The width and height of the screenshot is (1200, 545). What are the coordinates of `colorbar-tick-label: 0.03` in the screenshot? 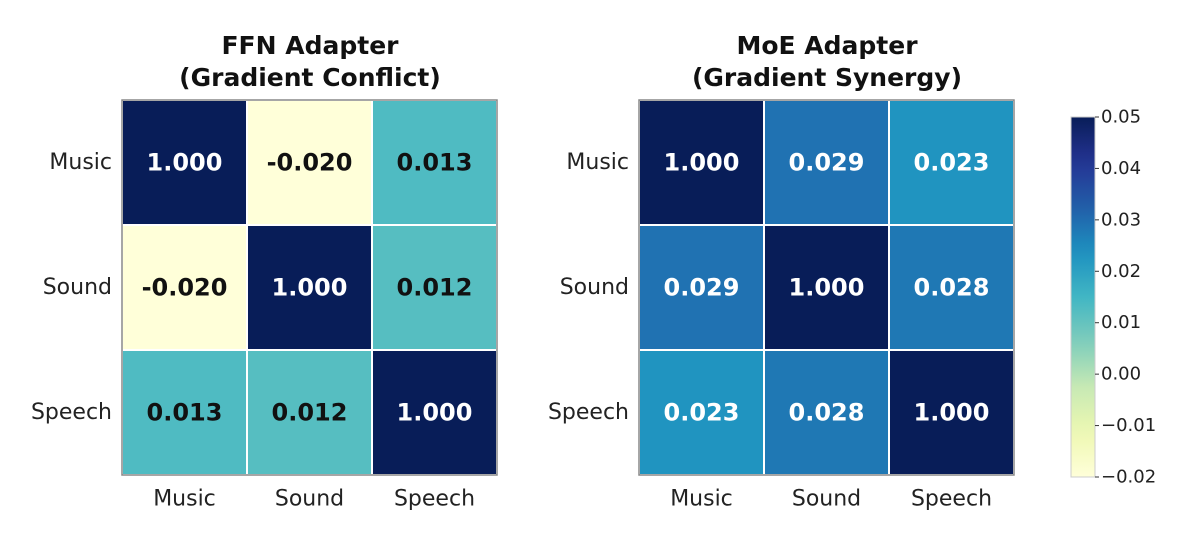 It's located at (1121, 219).